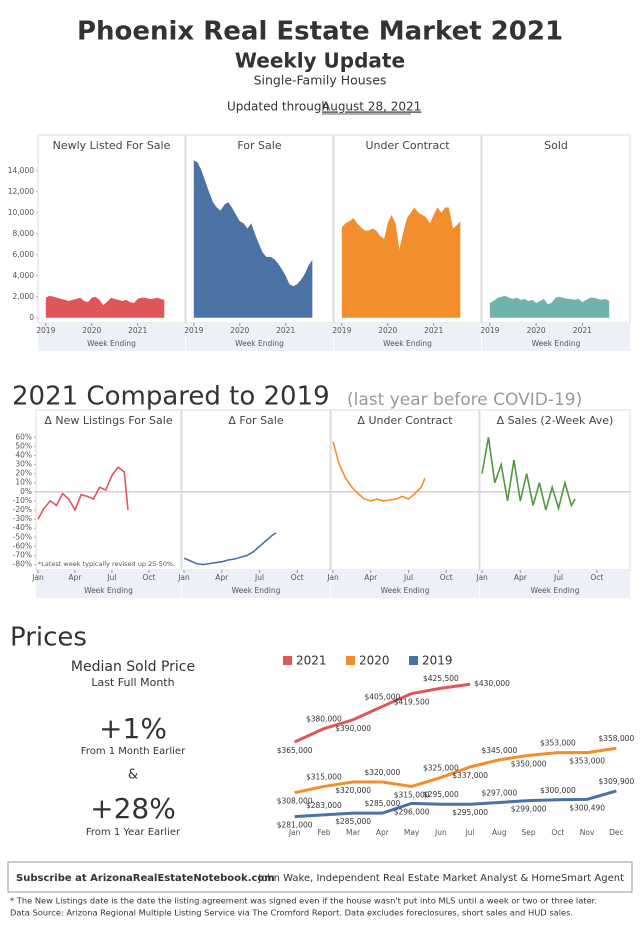 The image size is (640, 928). What do you see at coordinates (587, 807) in the screenshot?
I see `value-label: $300,490` at bounding box center [587, 807].